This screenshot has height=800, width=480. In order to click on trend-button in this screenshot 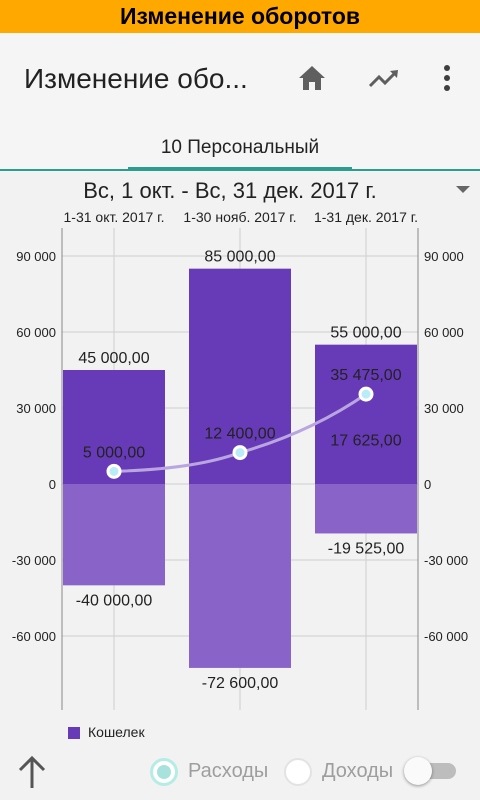, I will do `click(384, 78)`.